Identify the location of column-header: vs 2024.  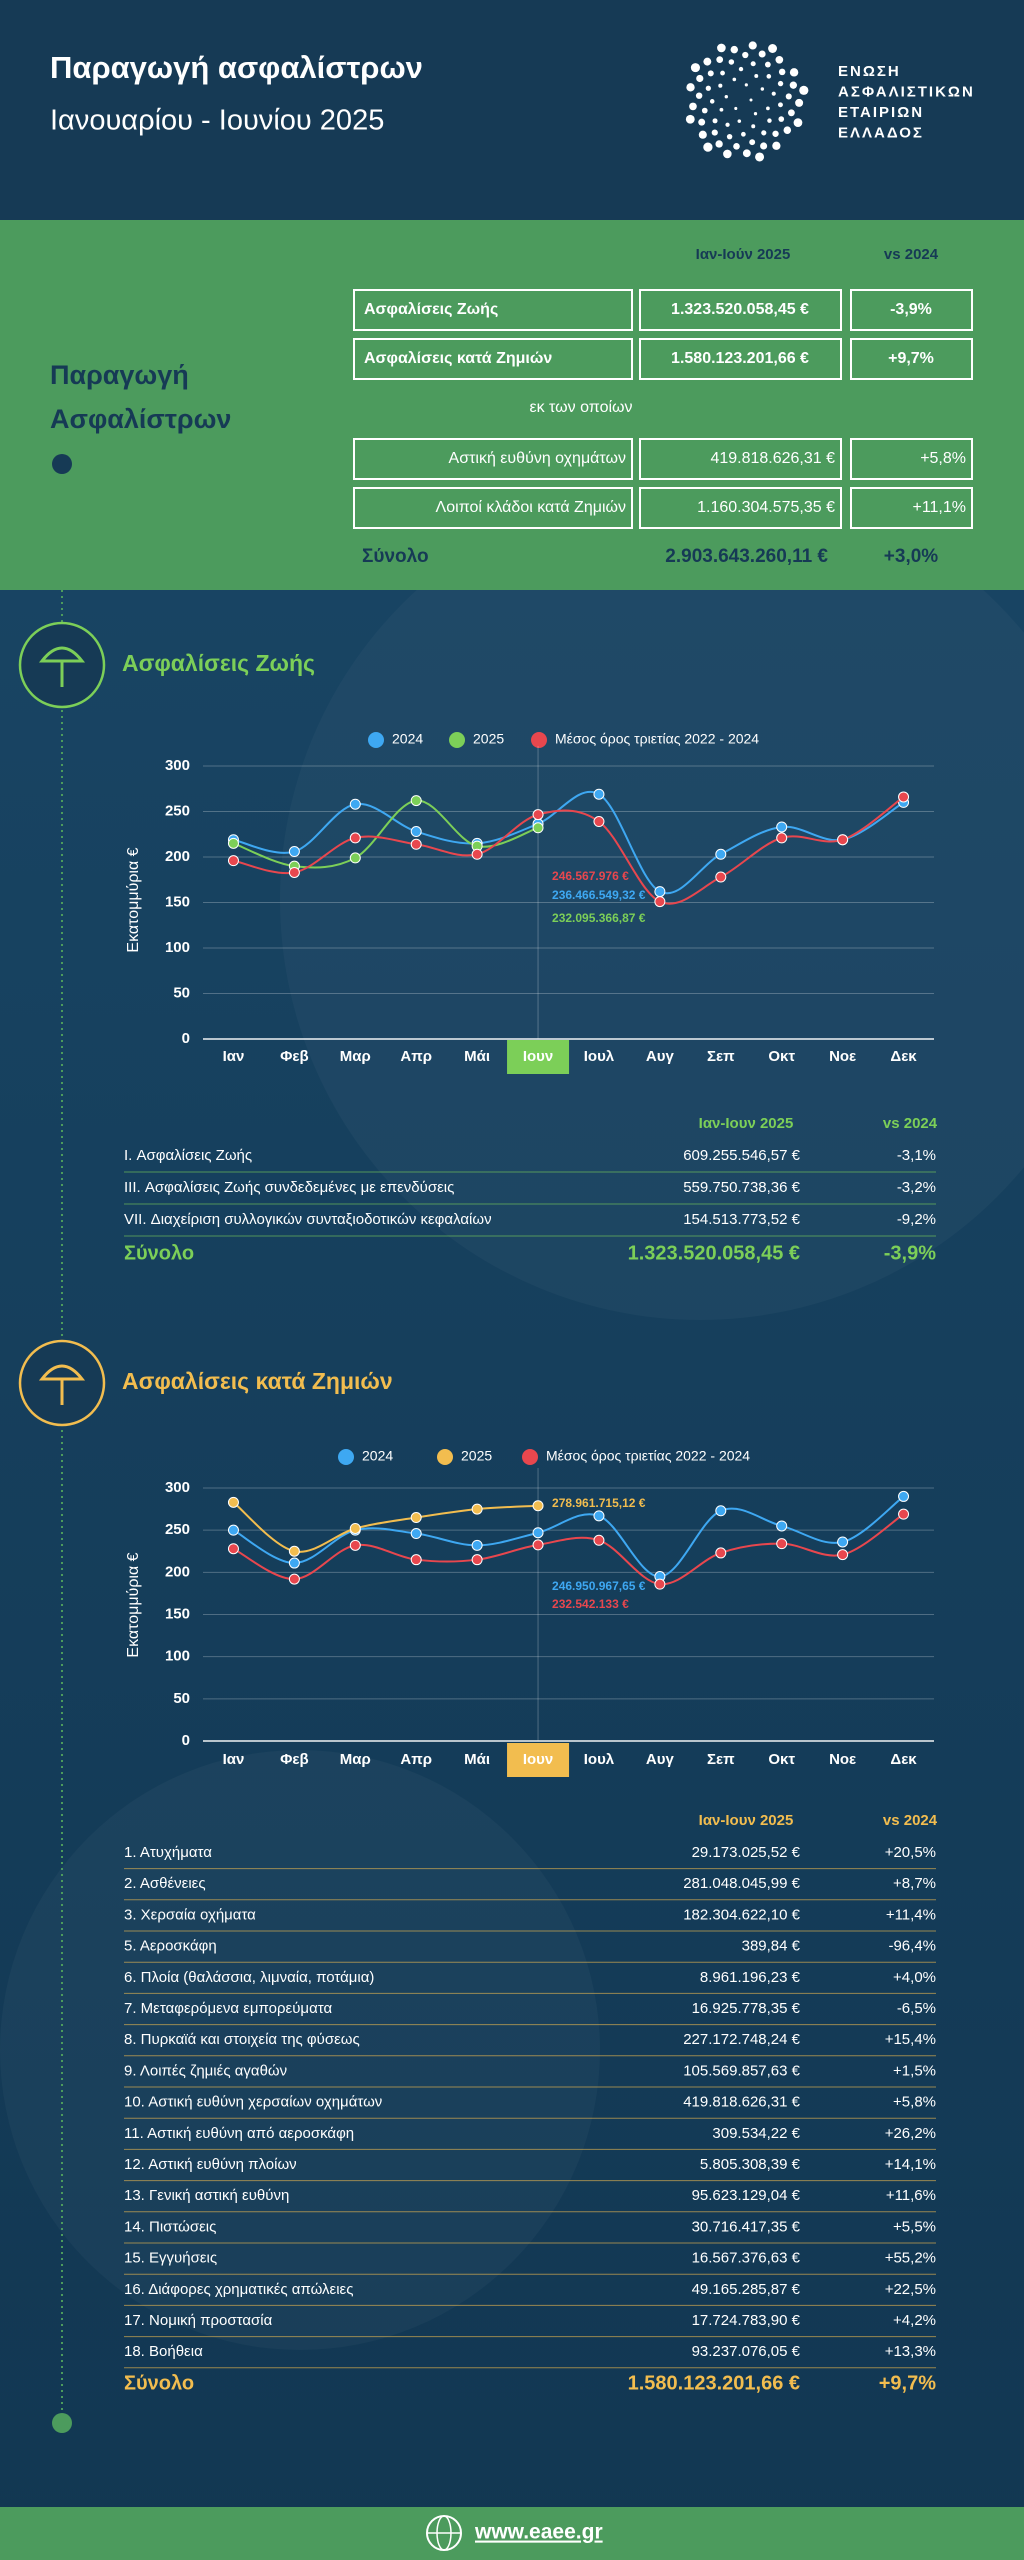
(911, 254).